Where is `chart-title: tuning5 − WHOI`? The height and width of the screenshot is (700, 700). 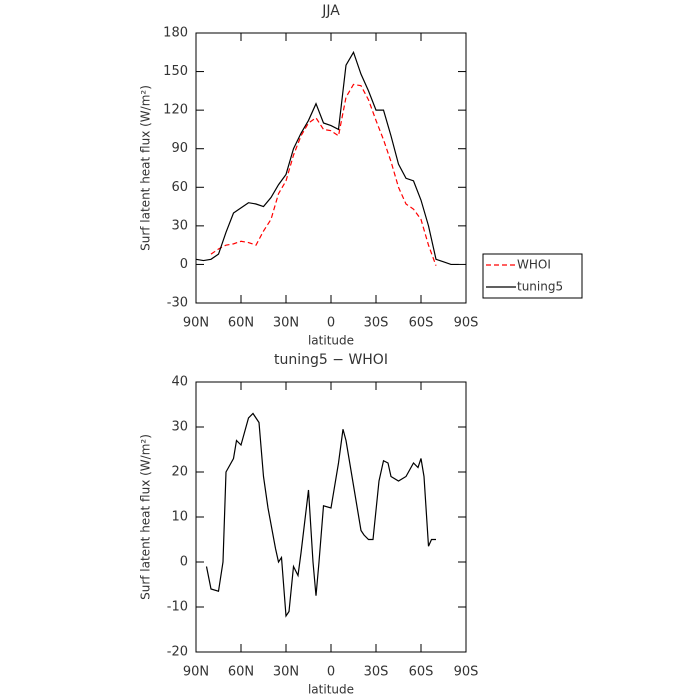 chart-title: tuning5 − WHOI is located at coordinates (331, 360).